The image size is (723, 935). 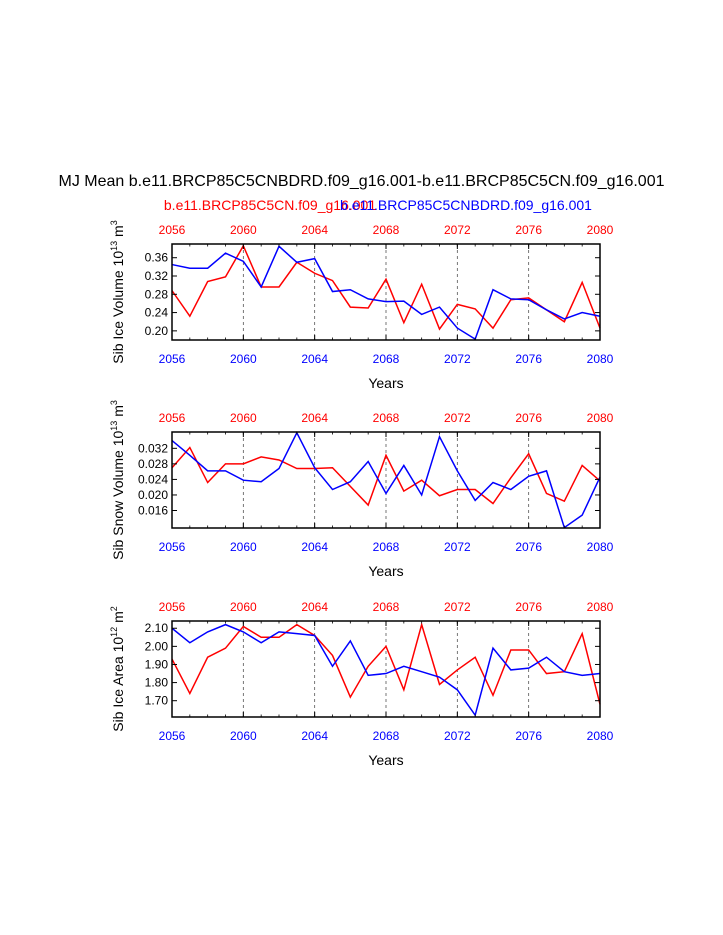 What do you see at coordinates (118, 684) in the screenshot?
I see `y-axis-title-main: Sib Ice Area 10` at bounding box center [118, 684].